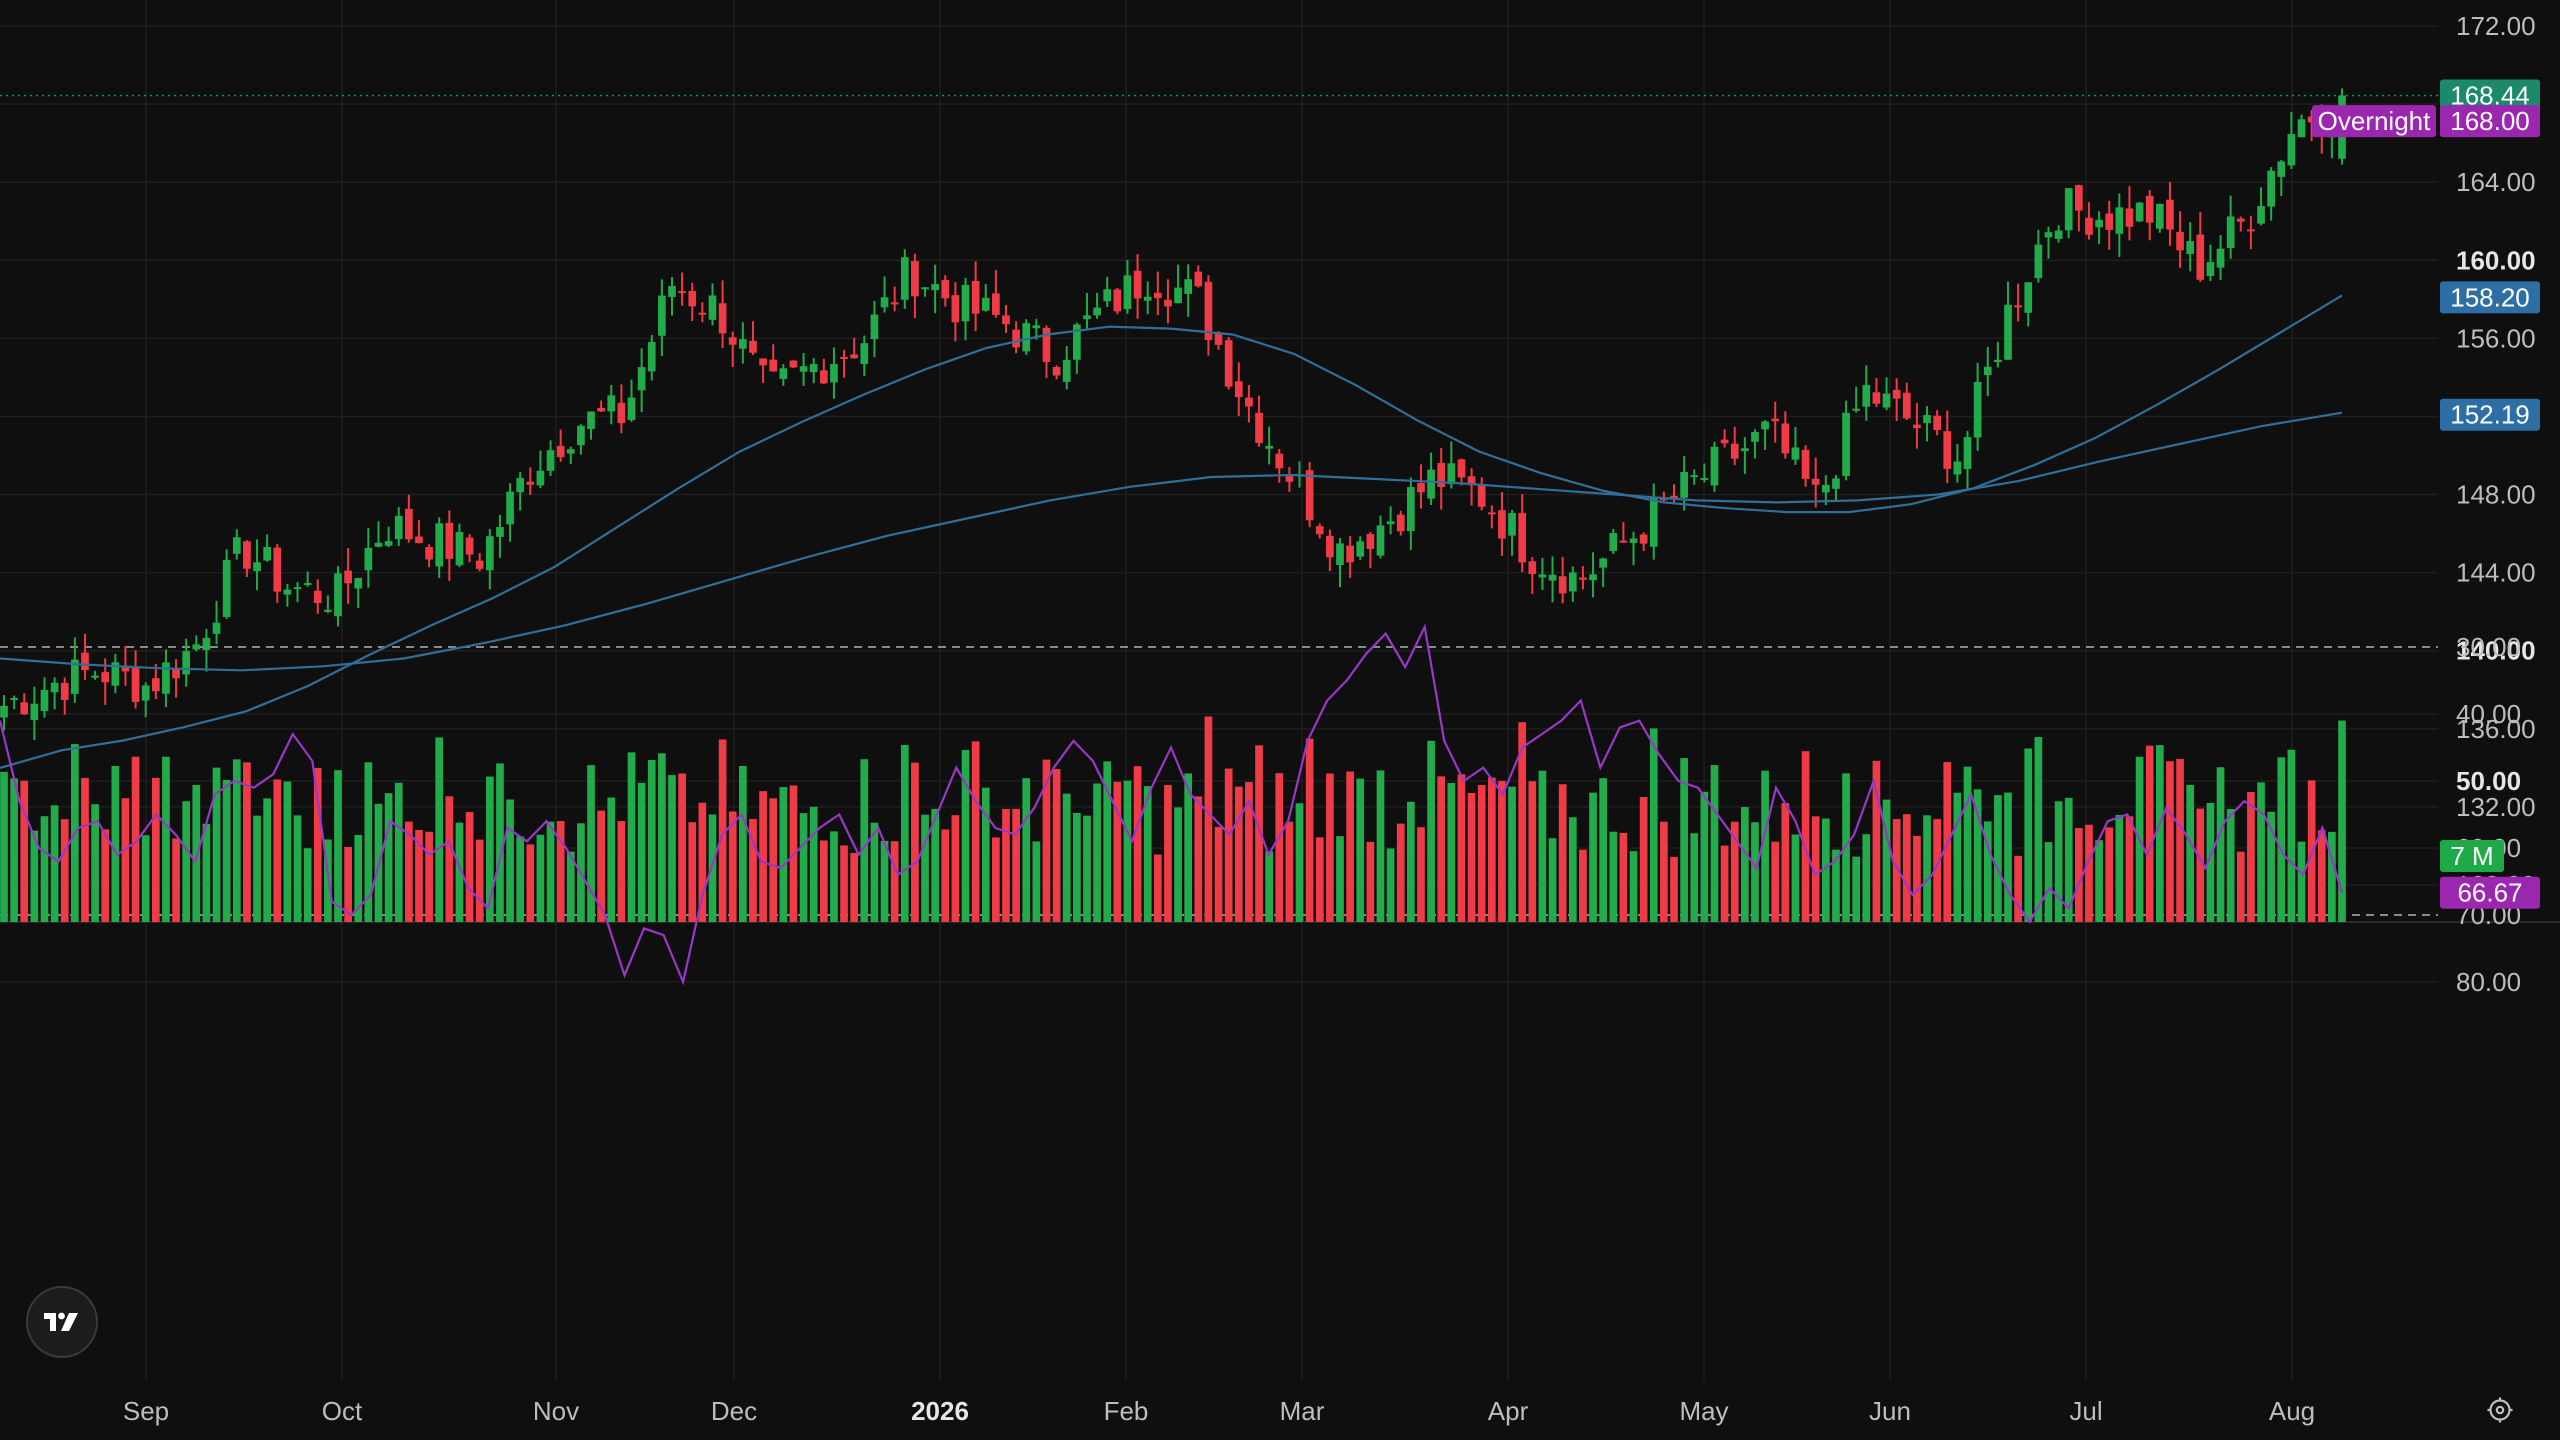 Image resolution: width=2560 pixels, height=1440 pixels. I want to click on time-axis-label: Jun, so click(1890, 1411).